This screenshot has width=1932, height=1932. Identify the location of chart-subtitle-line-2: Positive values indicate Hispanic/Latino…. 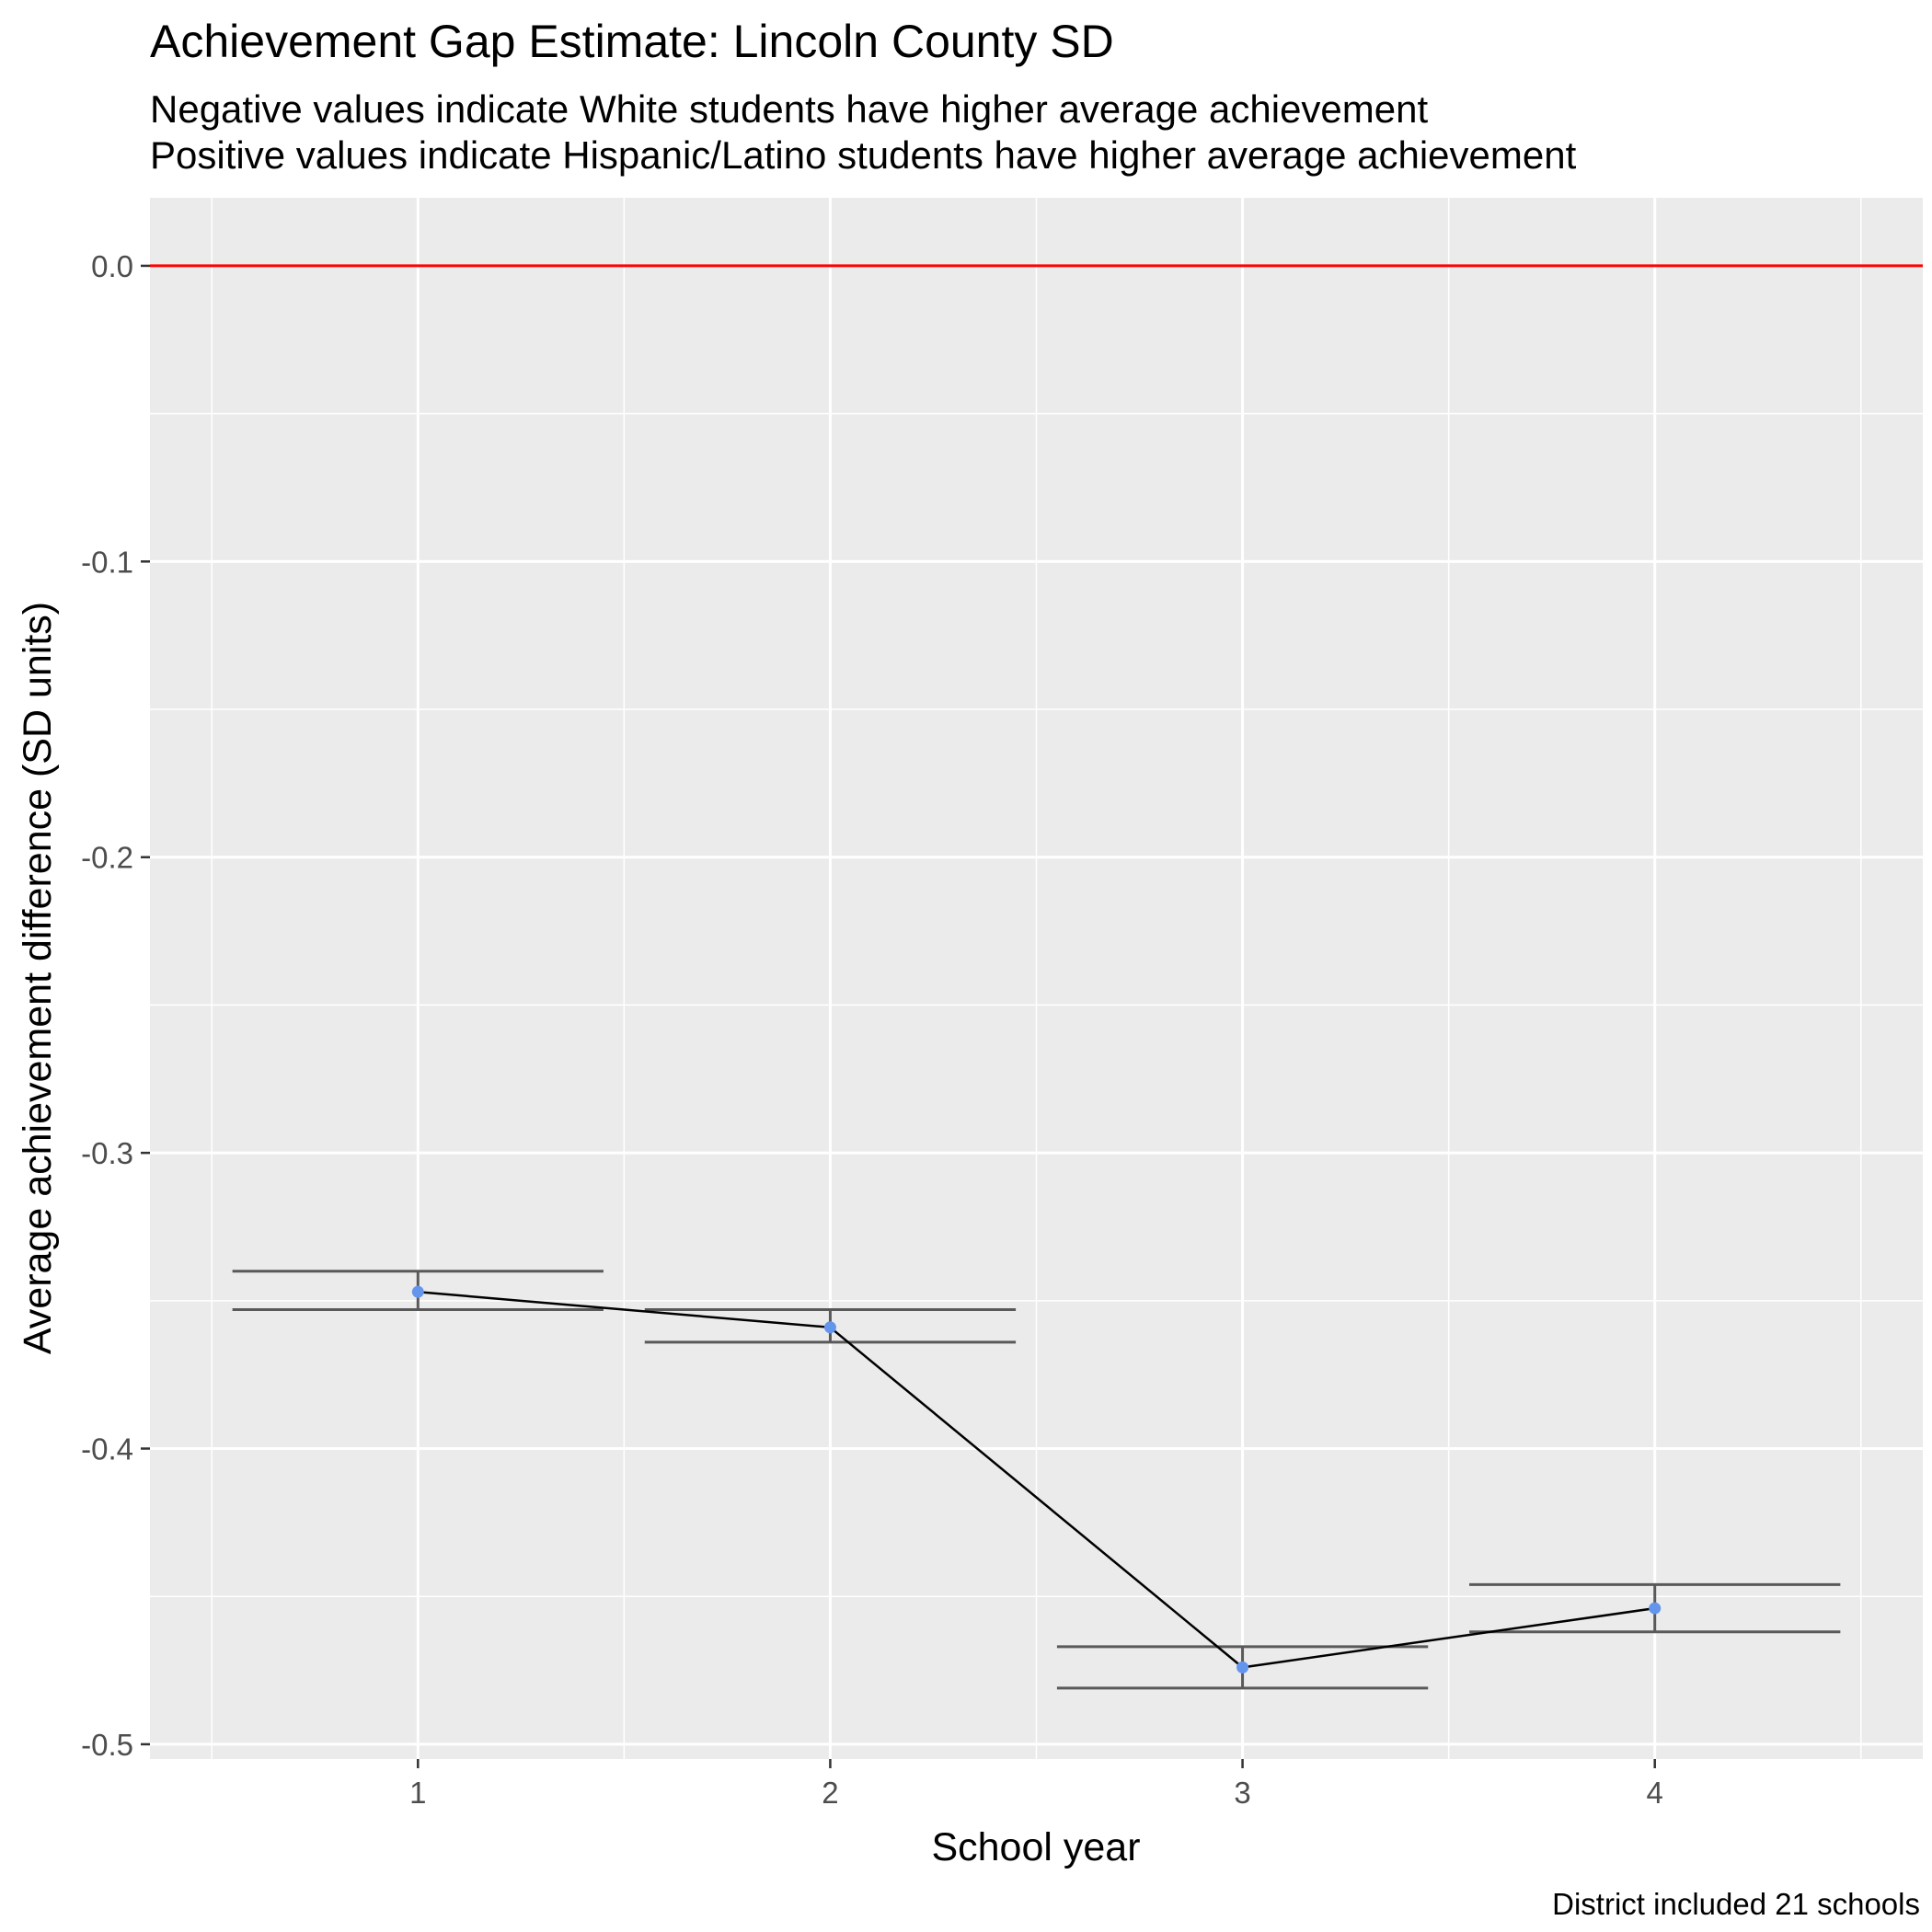
(863, 155).